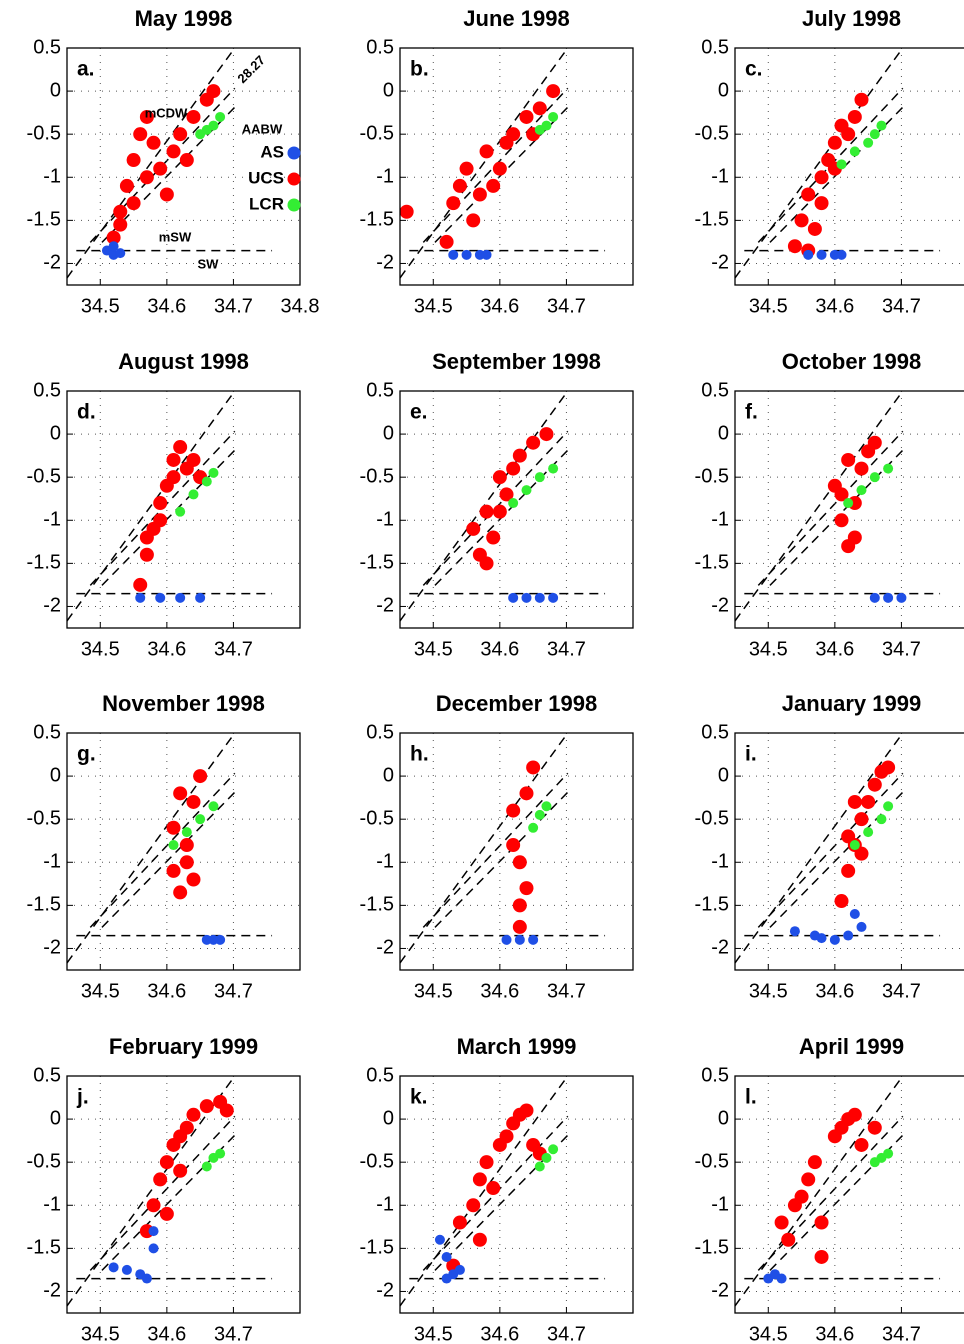 The height and width of the screenshot is (1344, 964). What do you see at coordinates (751, 1097) in the screenshot?
I see `panel-label: l.` at bounding box center [751, 1097].